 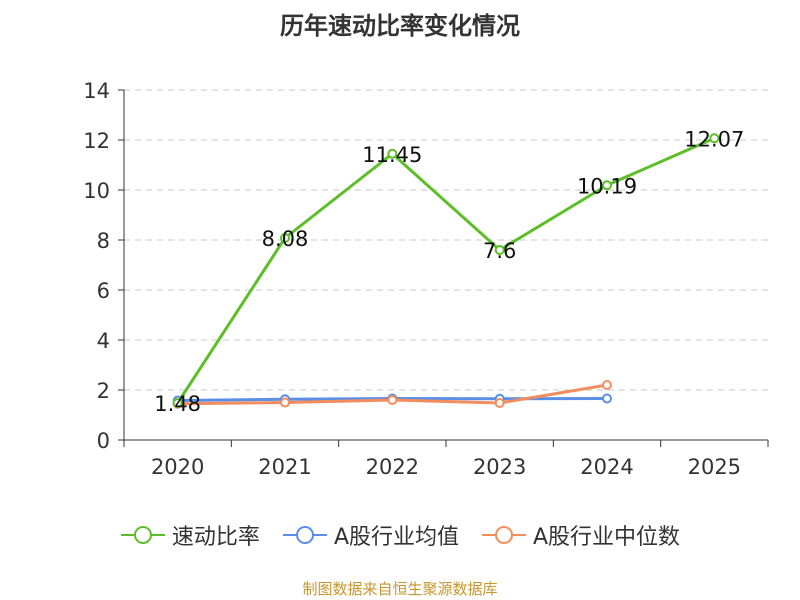 I want to click on legend-label: 速动比率, so click(x=215, y=537).